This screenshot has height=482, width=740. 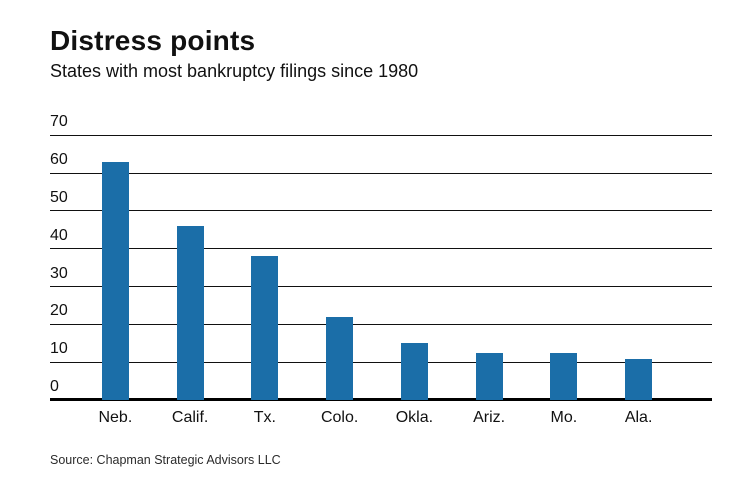 I want to click on x-tick-label: Colo., so click(x=339, y=418).